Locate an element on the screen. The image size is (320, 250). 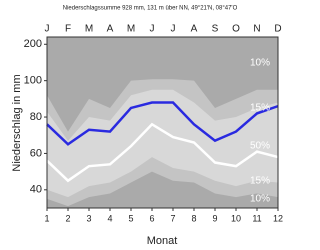
x-tick-label: 4 is located at coordinates (109, 218).